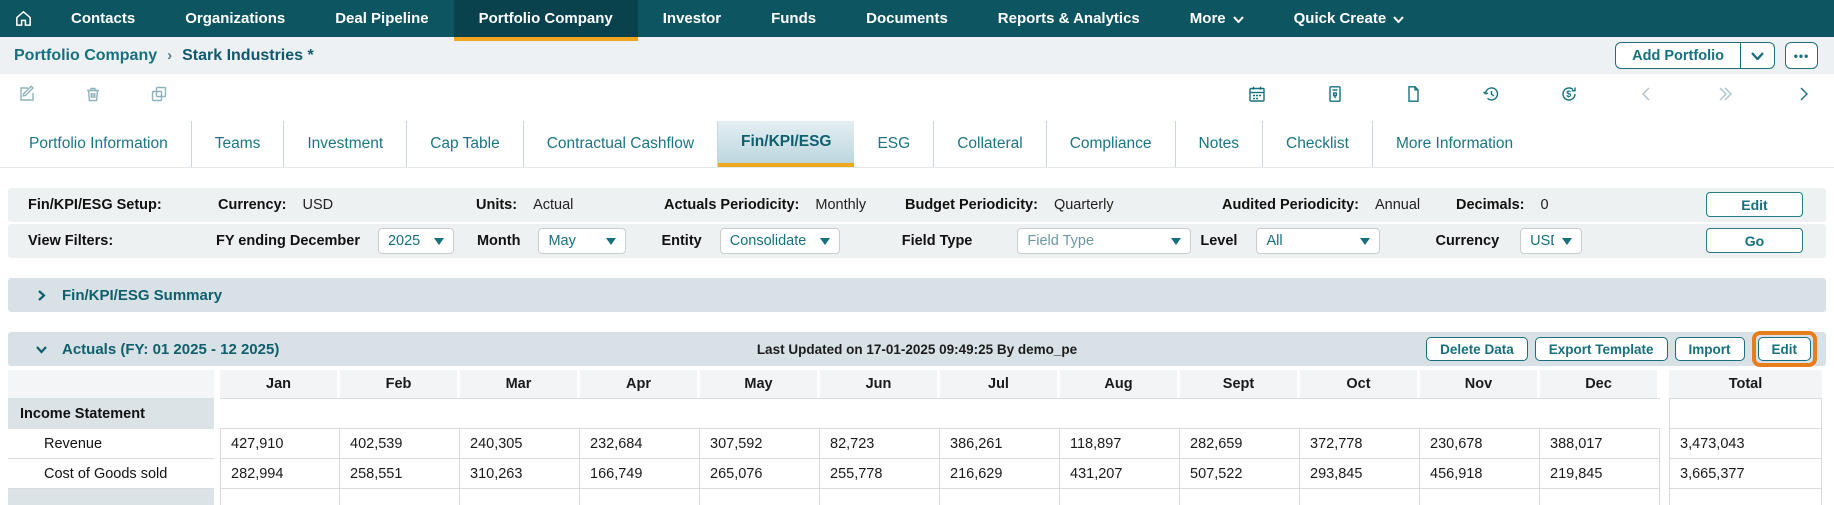 This screenshot has width=1834, height=505. Describe the element at coordinates (894, 144) in the screenshot. I see `tab-esg: ESG` at that location.